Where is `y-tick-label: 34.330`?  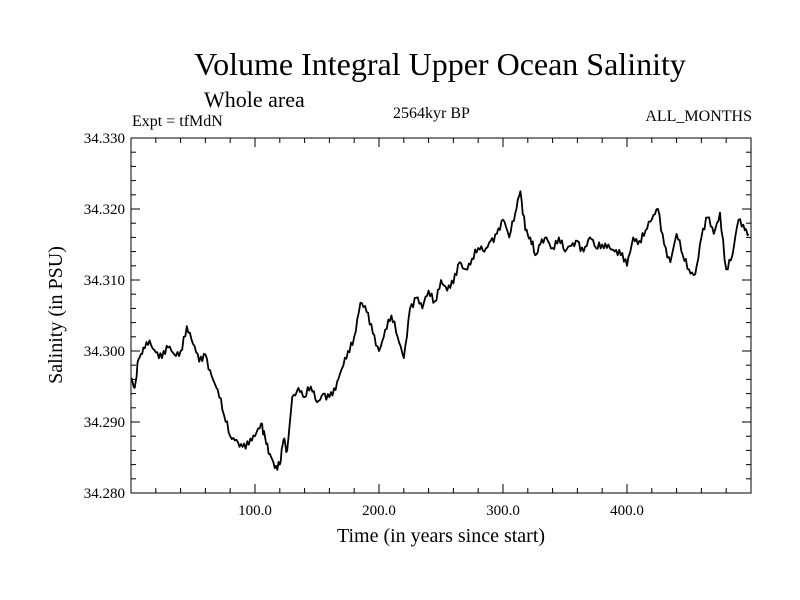 y-tick-label: 34.330 is located at coordinates (104, 139).